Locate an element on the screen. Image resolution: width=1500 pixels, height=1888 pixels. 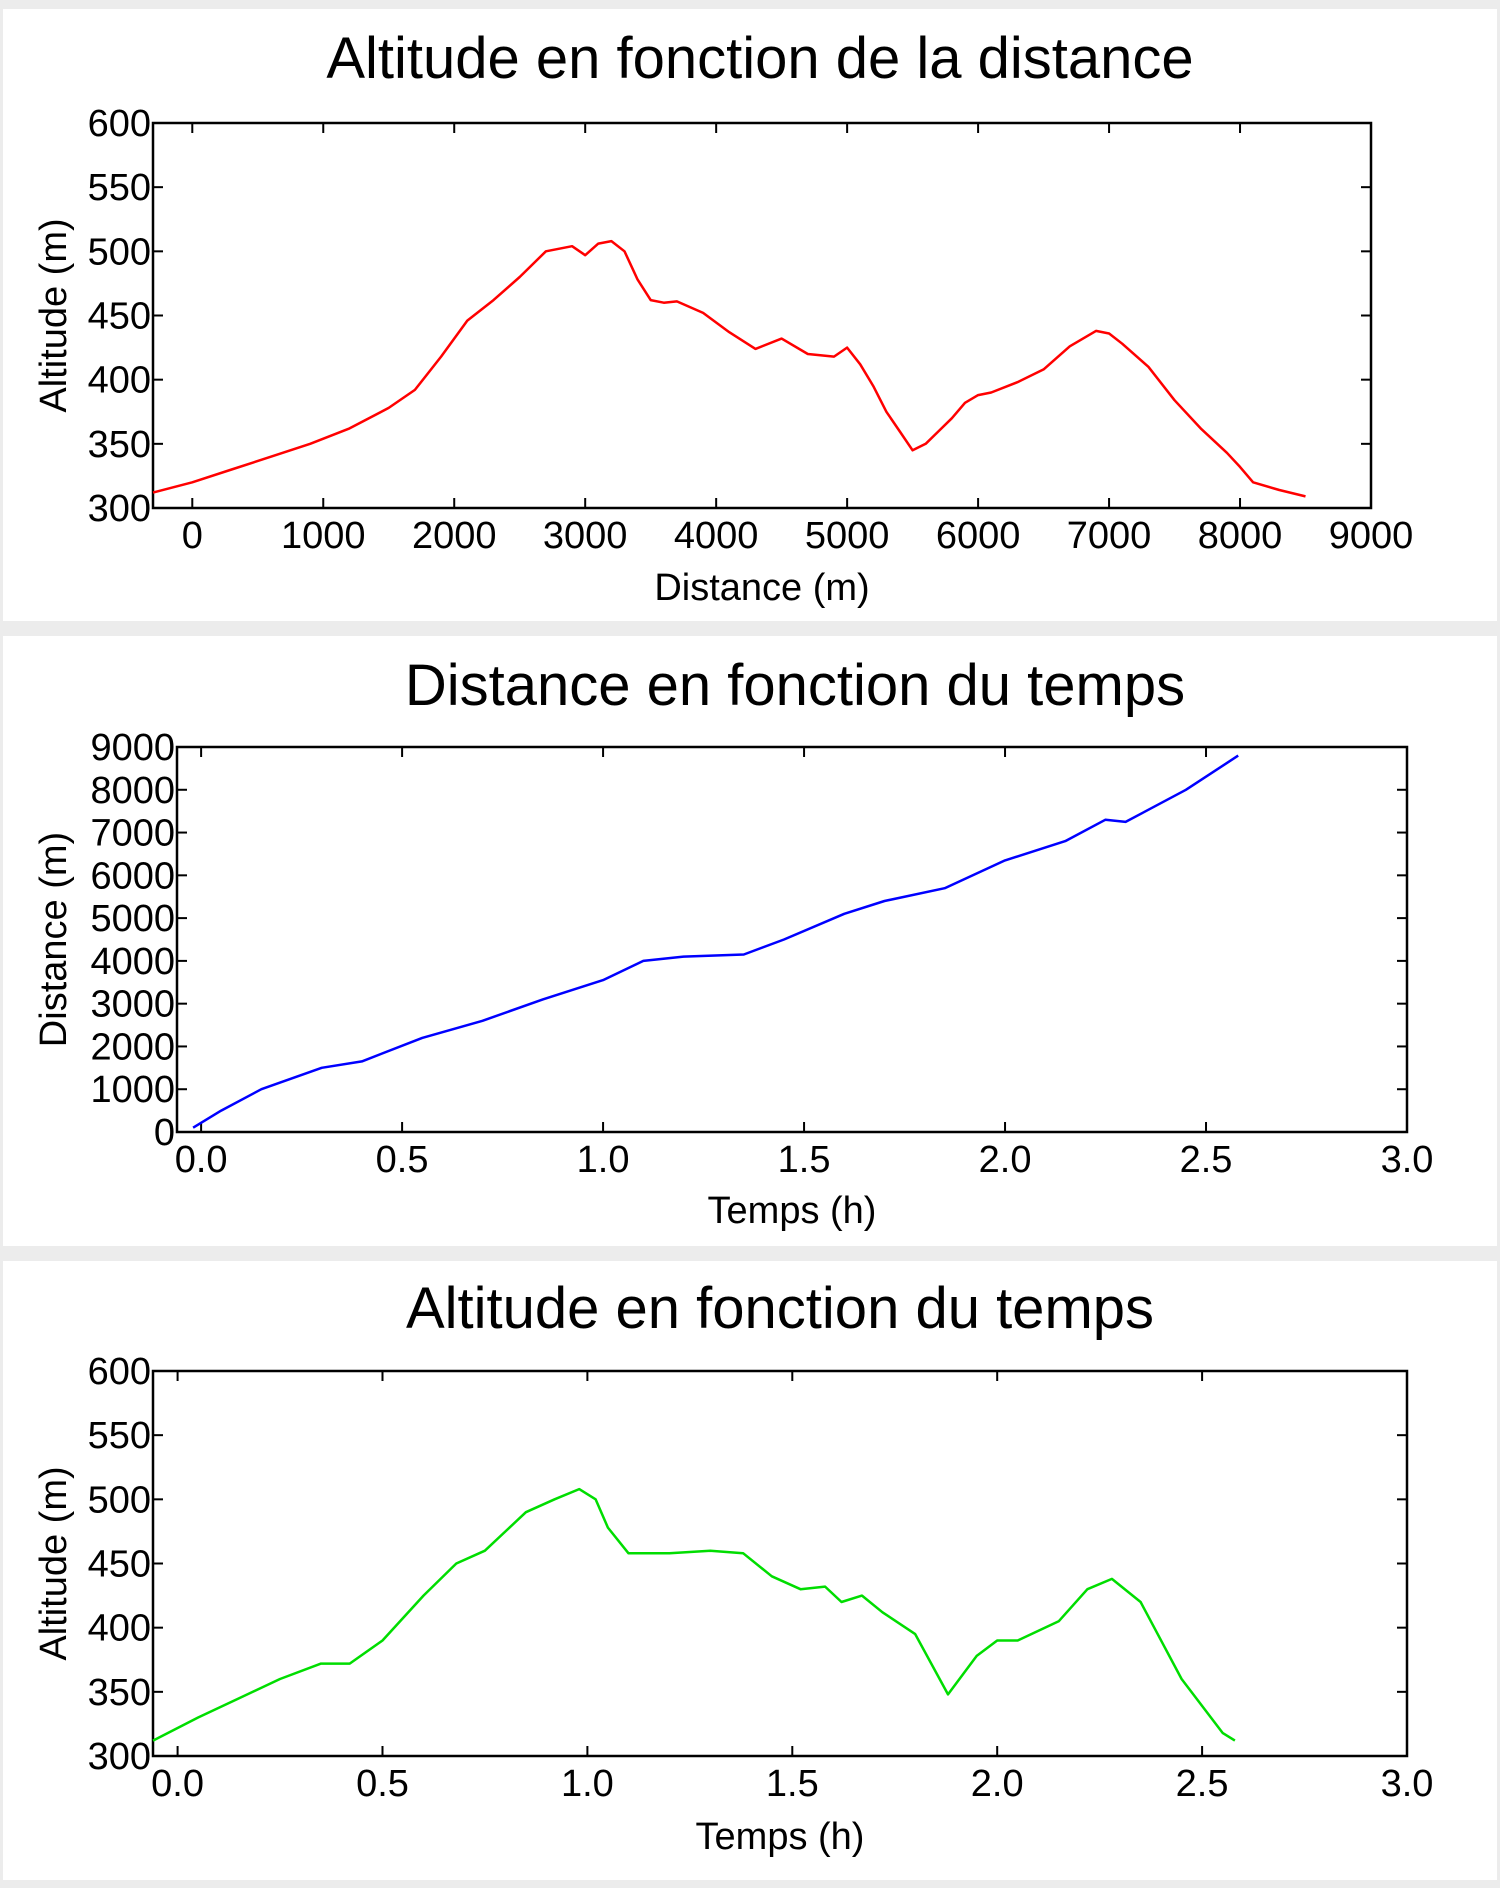
y-tick-label: 0 is located at coordinates (164, 1133).